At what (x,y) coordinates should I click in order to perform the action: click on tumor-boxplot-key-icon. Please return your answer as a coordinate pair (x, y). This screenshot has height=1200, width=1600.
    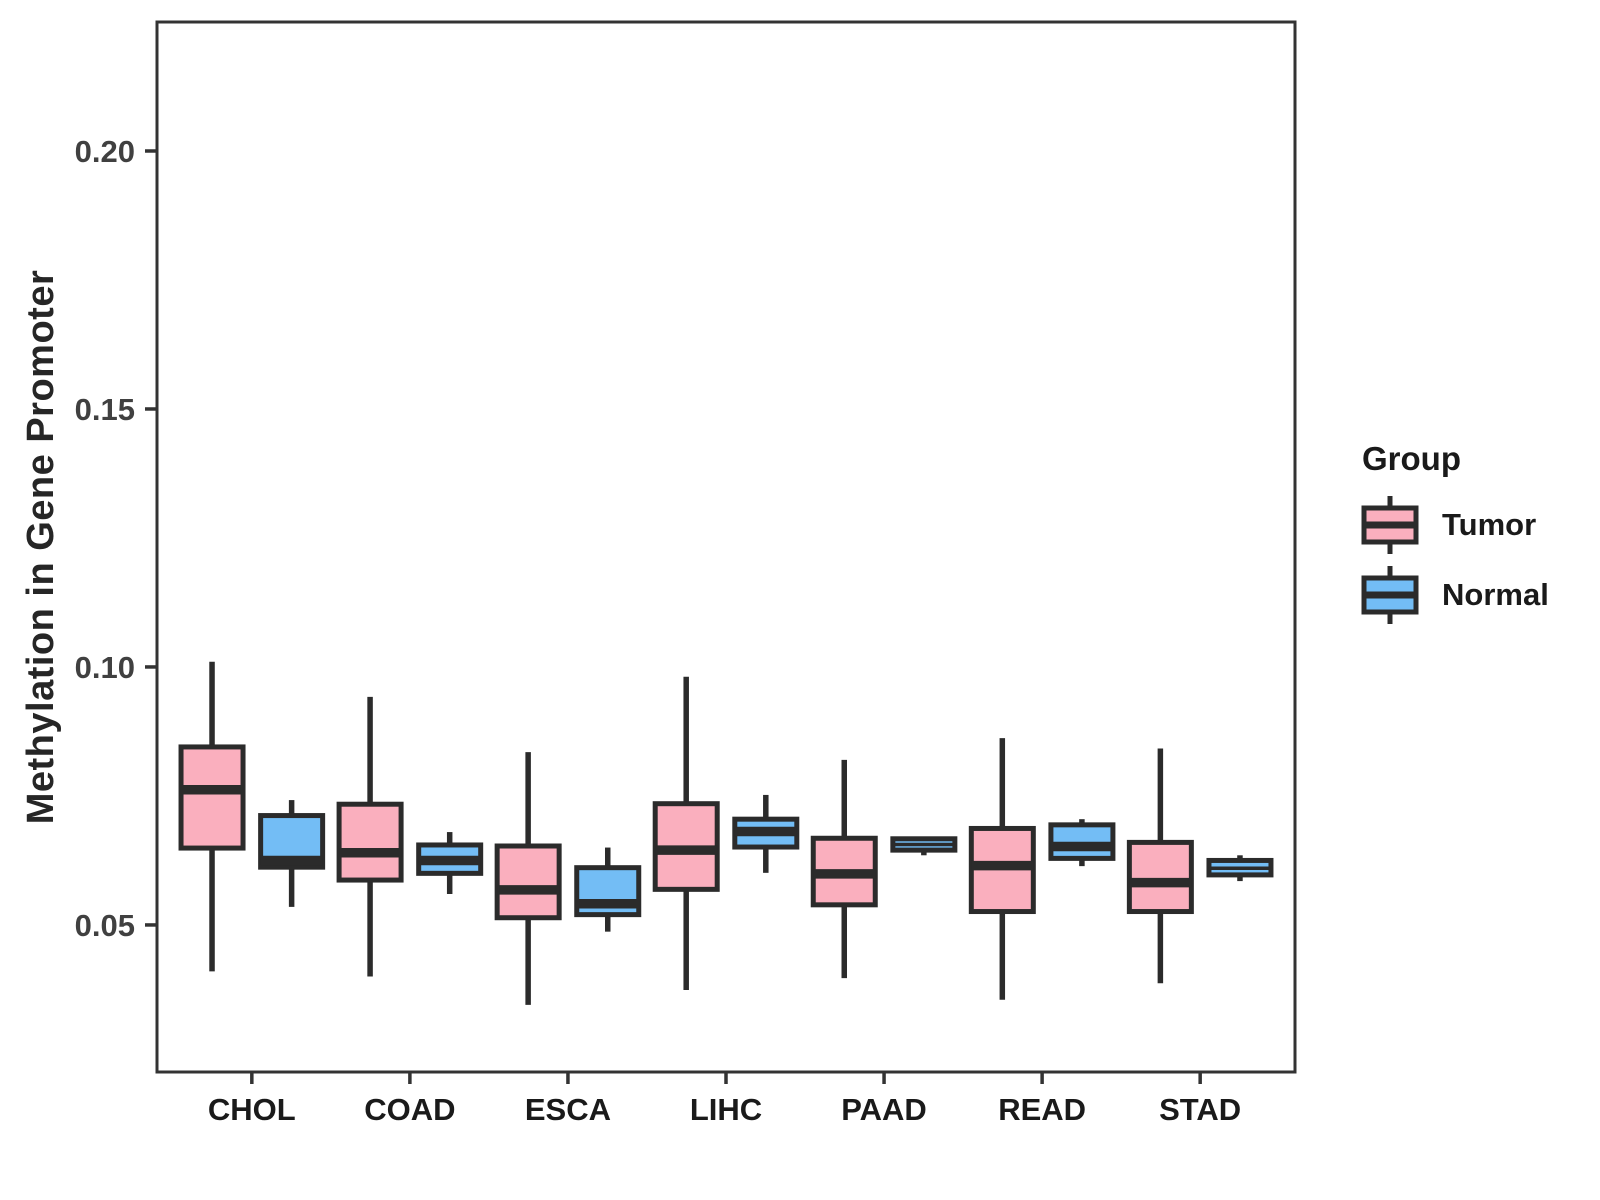
    Looking at the image, I should click on (1390, 525).